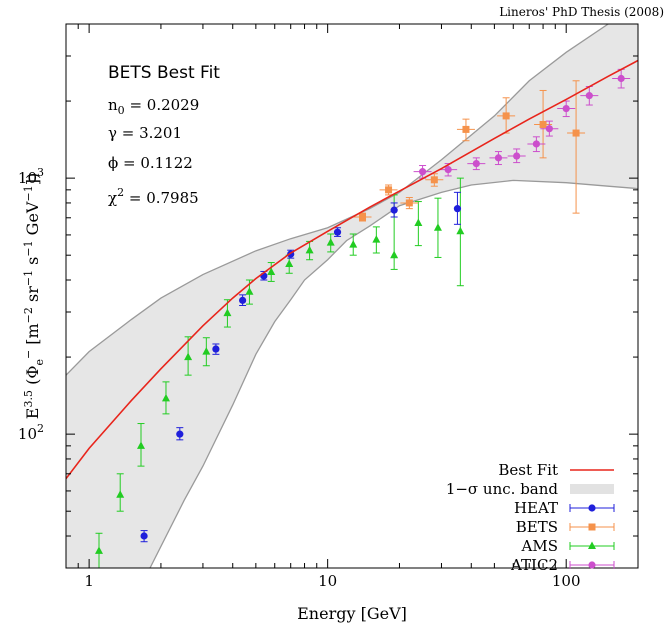  I want to click on legend-item-bets: BETS, so click(565, 527).